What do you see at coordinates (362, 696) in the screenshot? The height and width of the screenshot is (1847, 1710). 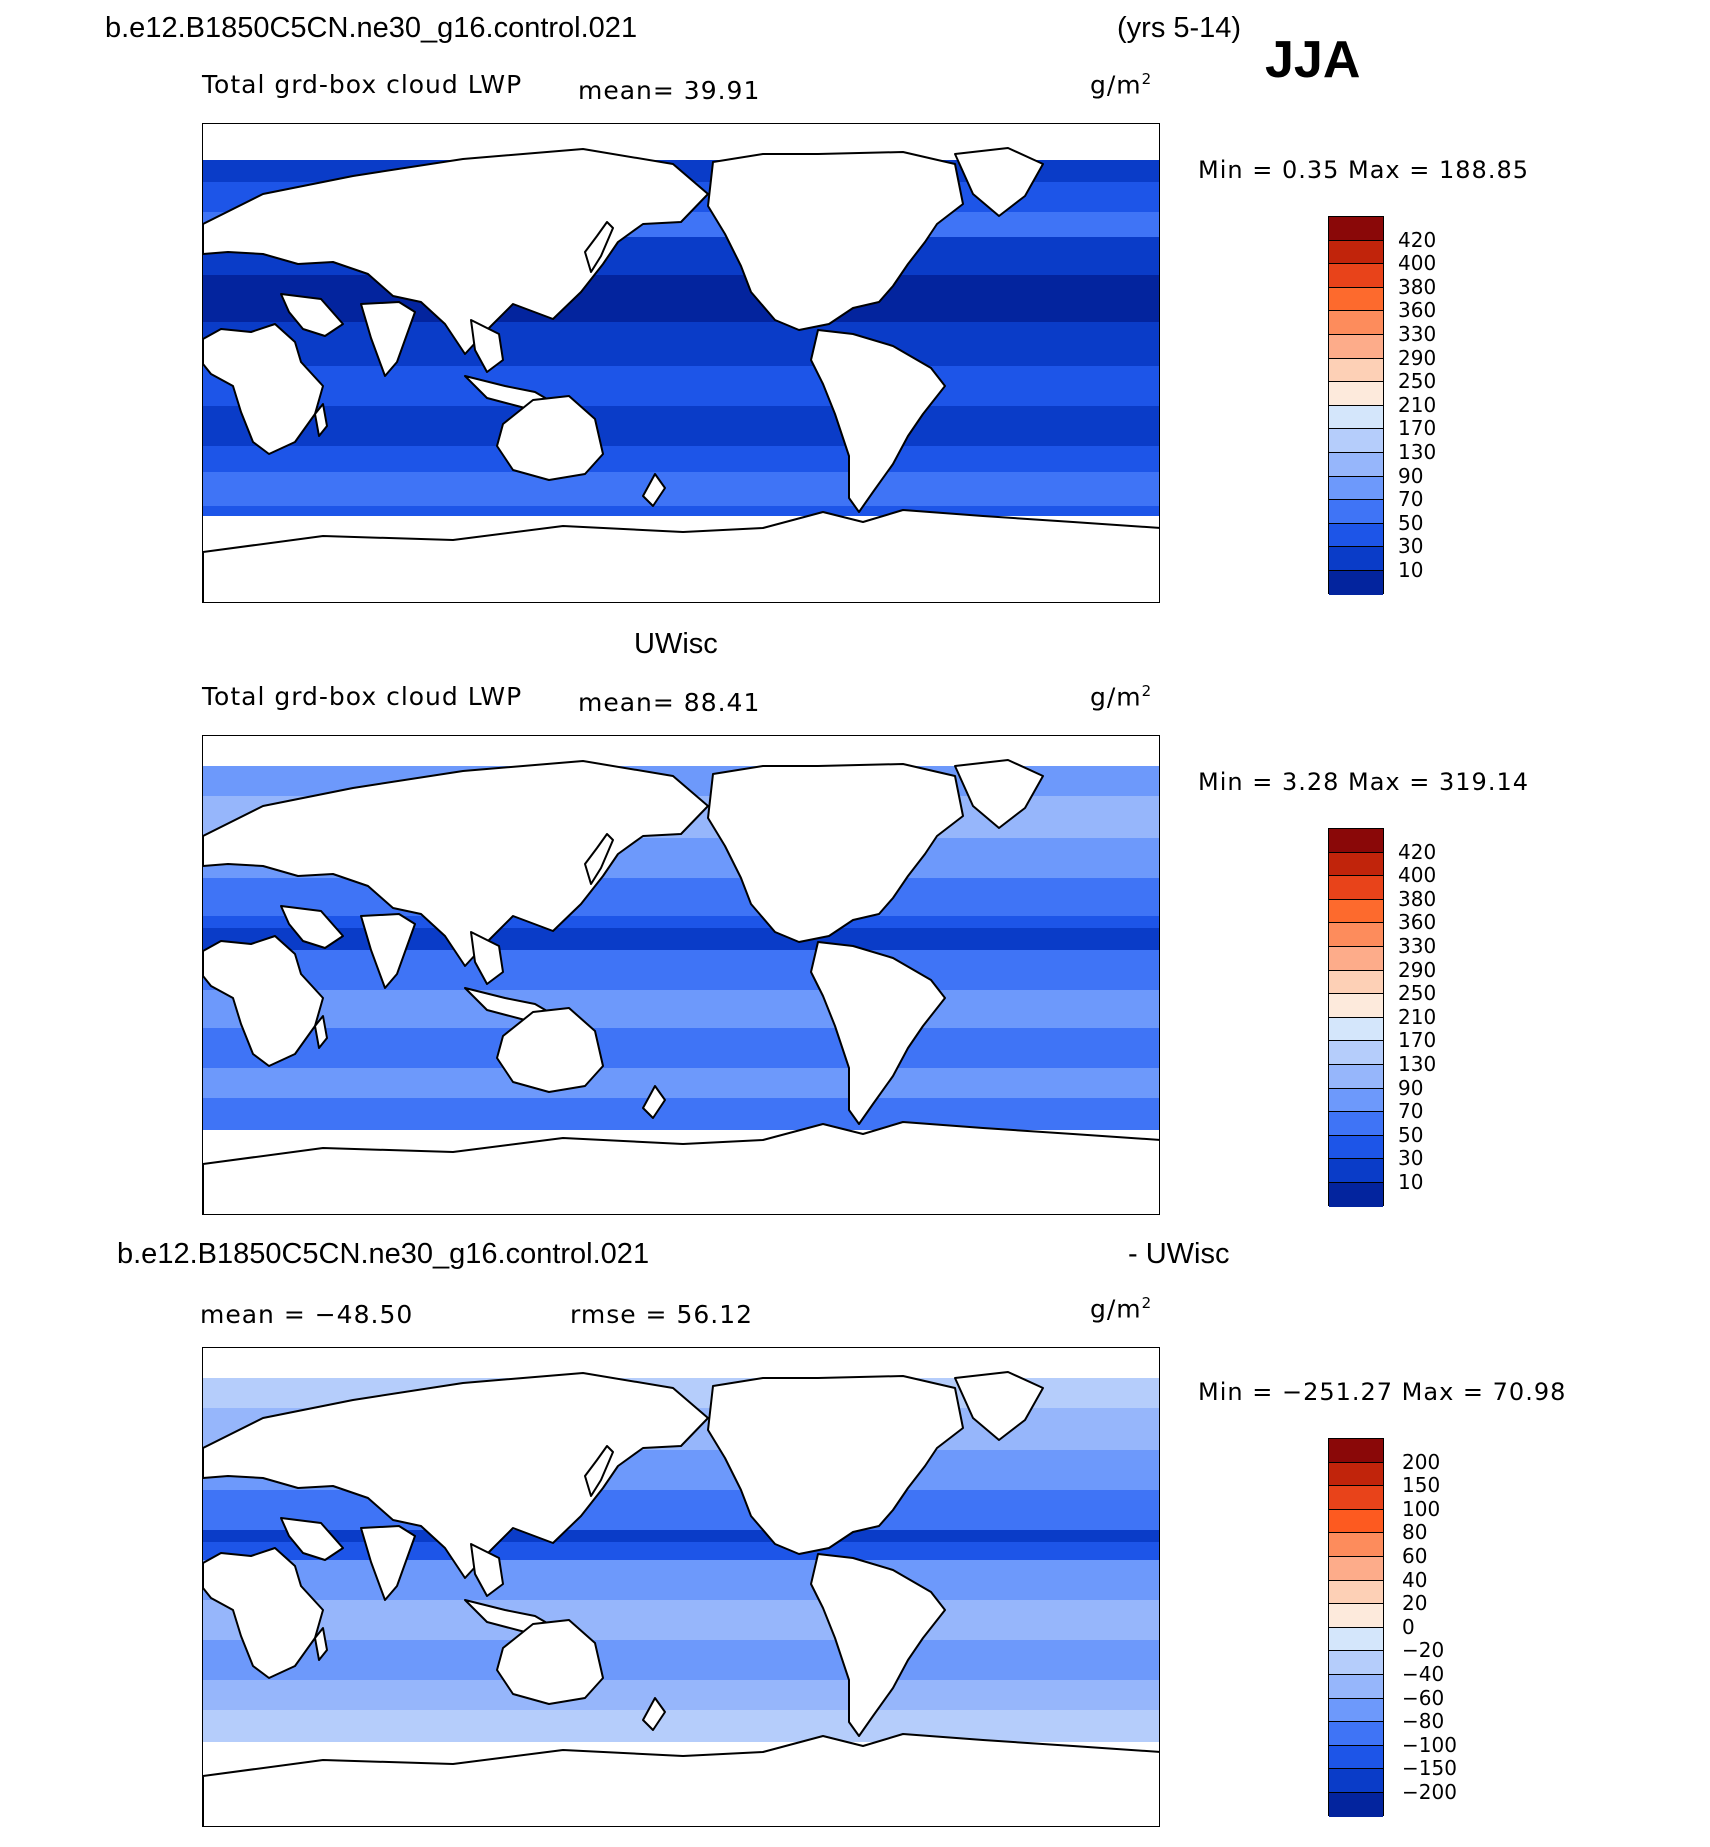 I see `field-label: Total grd-box cloud LWP` at bounding box center [362, 696].